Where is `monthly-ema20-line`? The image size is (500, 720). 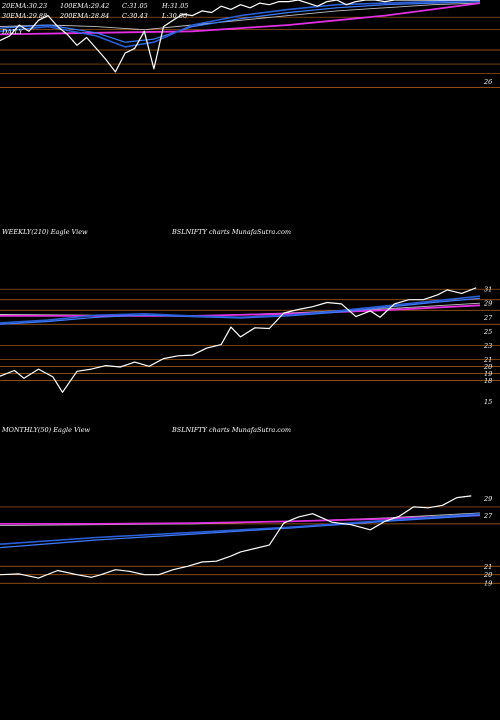 monthly-ema20-line is located at coordinates (240, 528).